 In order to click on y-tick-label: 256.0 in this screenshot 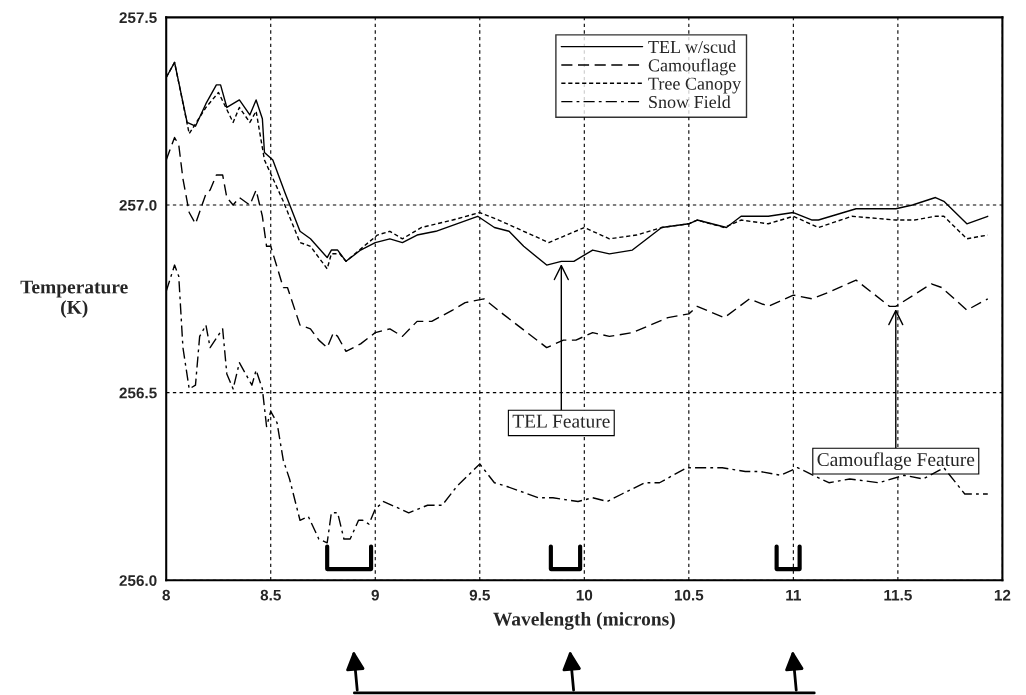, I will do `click(138, 581)`.